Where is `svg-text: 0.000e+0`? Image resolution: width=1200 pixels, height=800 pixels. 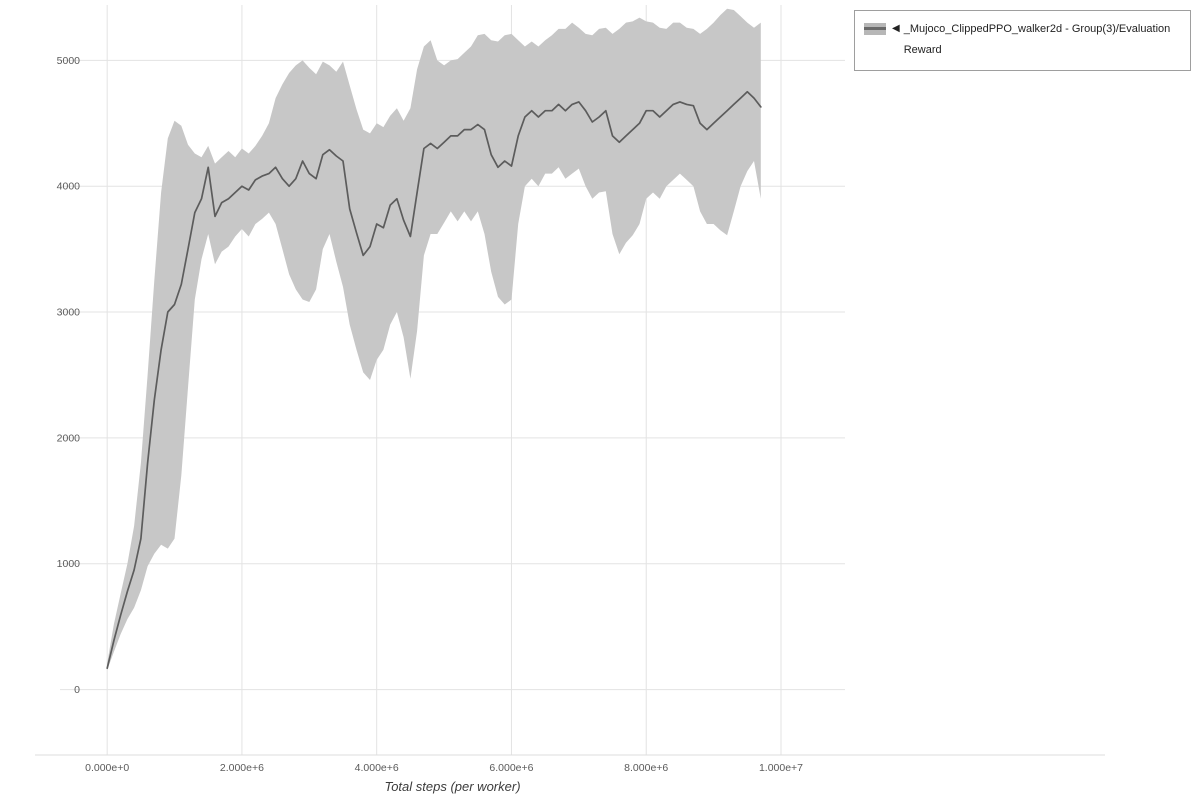 svg-text: 0.000e+0 is located at coordinates (107, 768).